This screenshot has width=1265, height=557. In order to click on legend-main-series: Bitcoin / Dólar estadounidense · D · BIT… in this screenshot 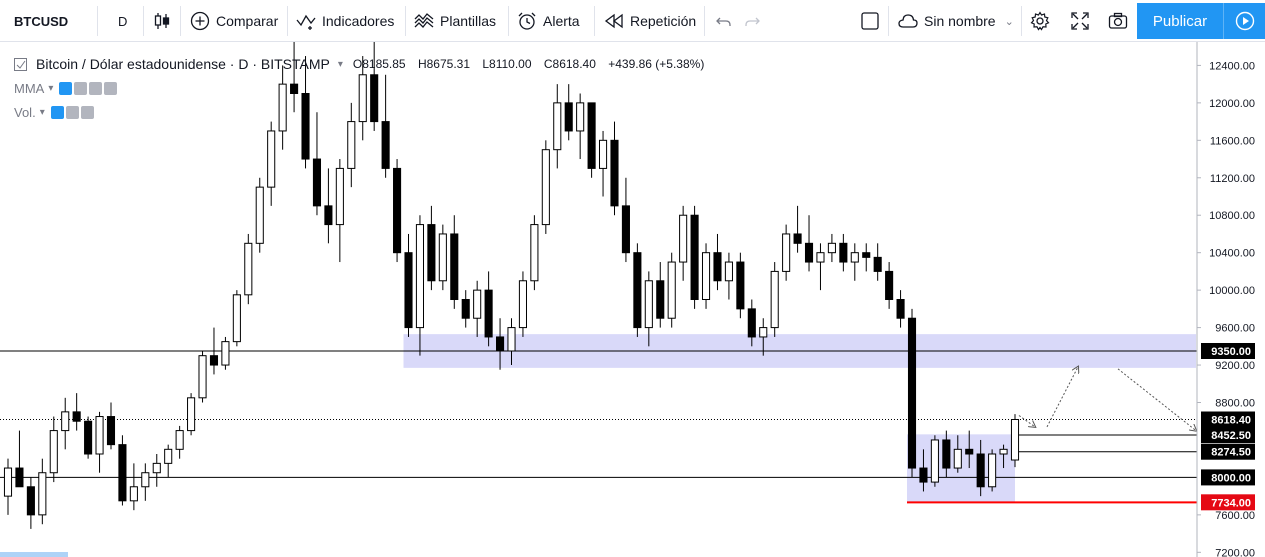, I will do `click(363, 64)`.